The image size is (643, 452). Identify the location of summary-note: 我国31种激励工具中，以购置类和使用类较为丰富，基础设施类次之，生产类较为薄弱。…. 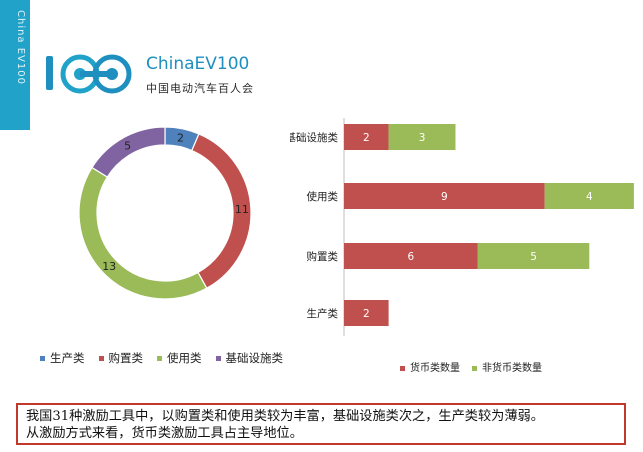
(321, 424).